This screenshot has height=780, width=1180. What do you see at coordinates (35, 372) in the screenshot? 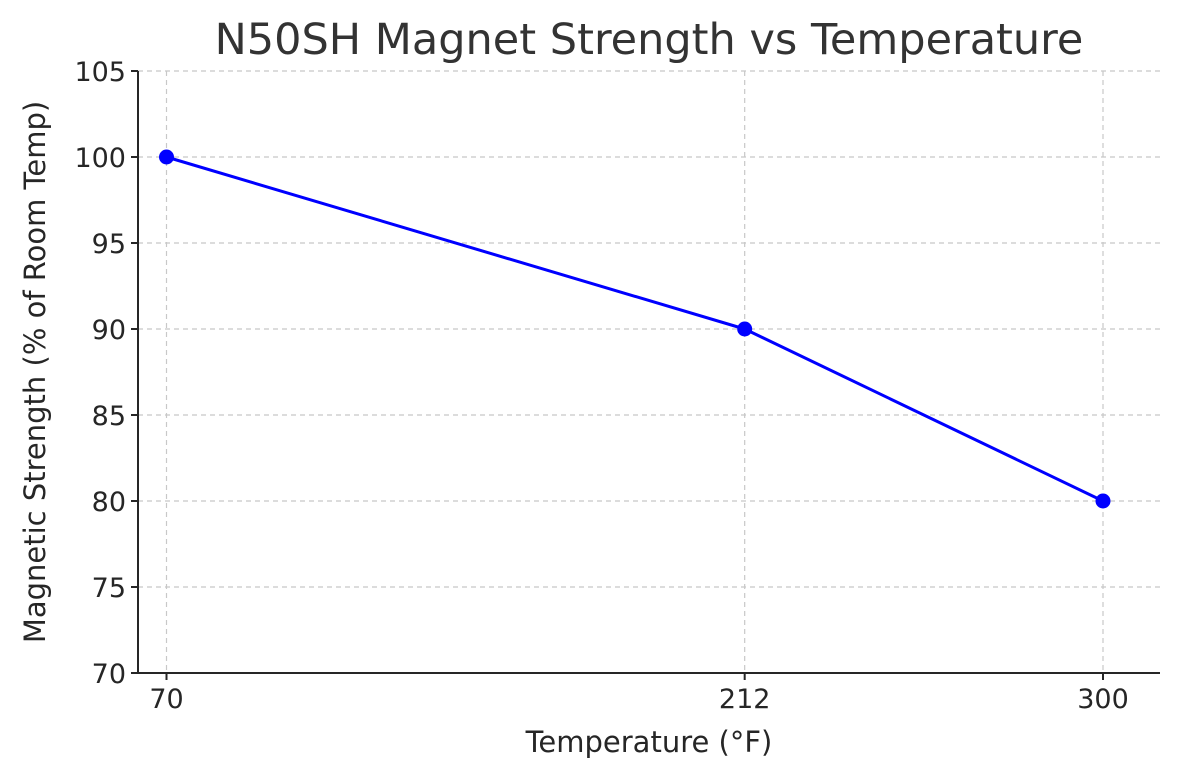
I see `y-axis-title: Magnetic Strength (% of Room Temp)` at bounding box center [35, 372].